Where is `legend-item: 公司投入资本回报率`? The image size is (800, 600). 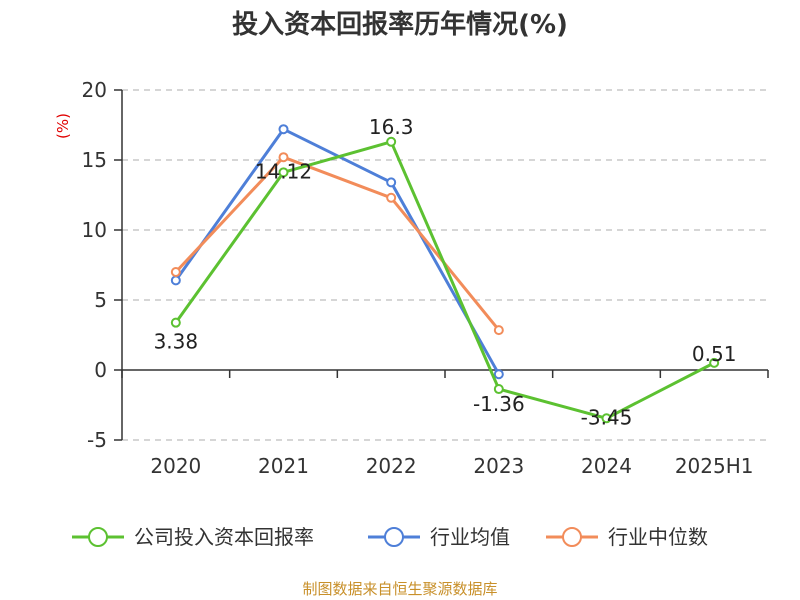
legend-item: 公司投入资本回报率 is located at coordinates (193, 537).